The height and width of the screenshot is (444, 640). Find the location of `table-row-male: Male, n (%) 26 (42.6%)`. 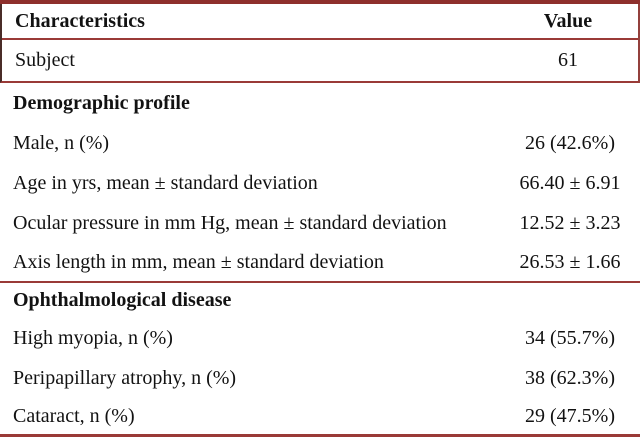

table-row-male: Male, n (%) 26 (42.6%) is located at coordinates (320, 143).